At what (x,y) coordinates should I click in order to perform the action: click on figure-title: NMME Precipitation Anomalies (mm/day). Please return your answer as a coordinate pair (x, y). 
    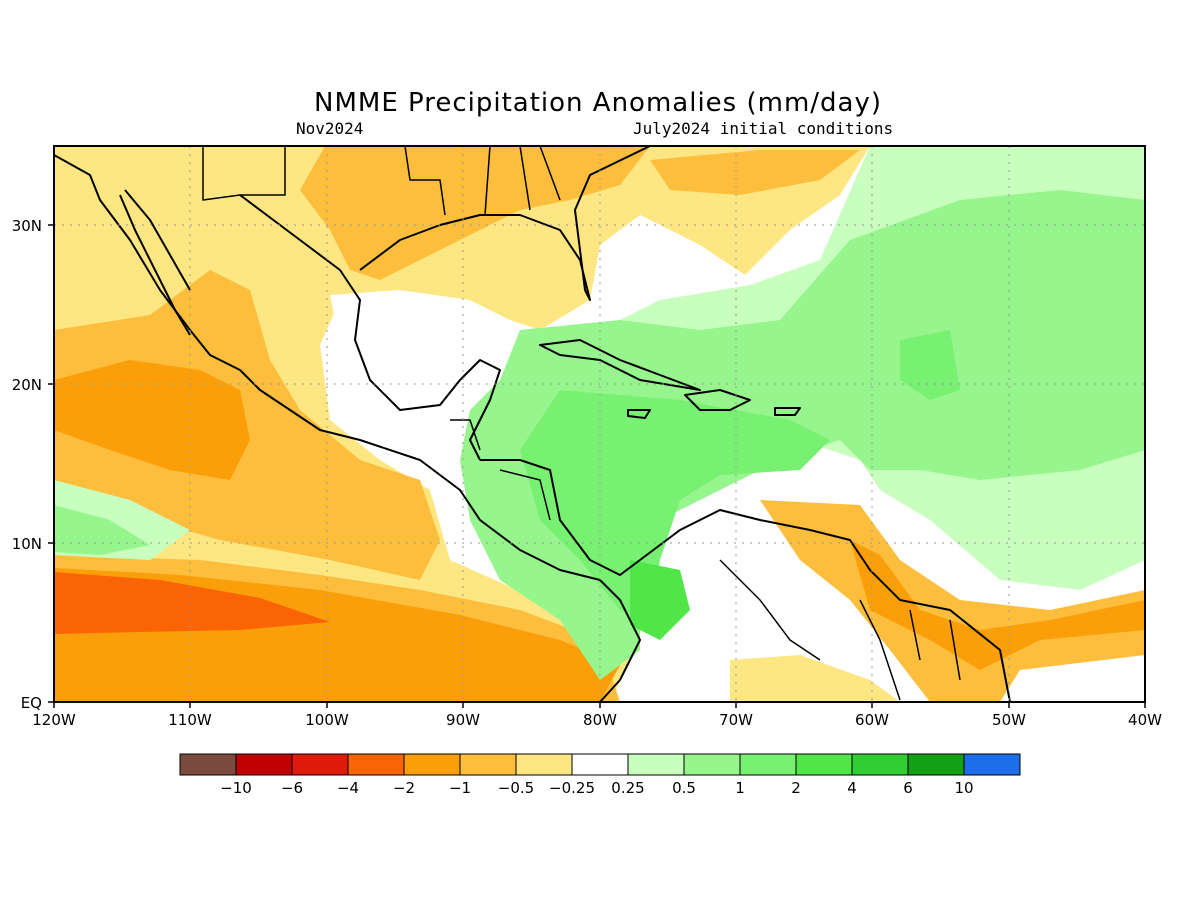
    Looking at the image, I should click on (598, 103).